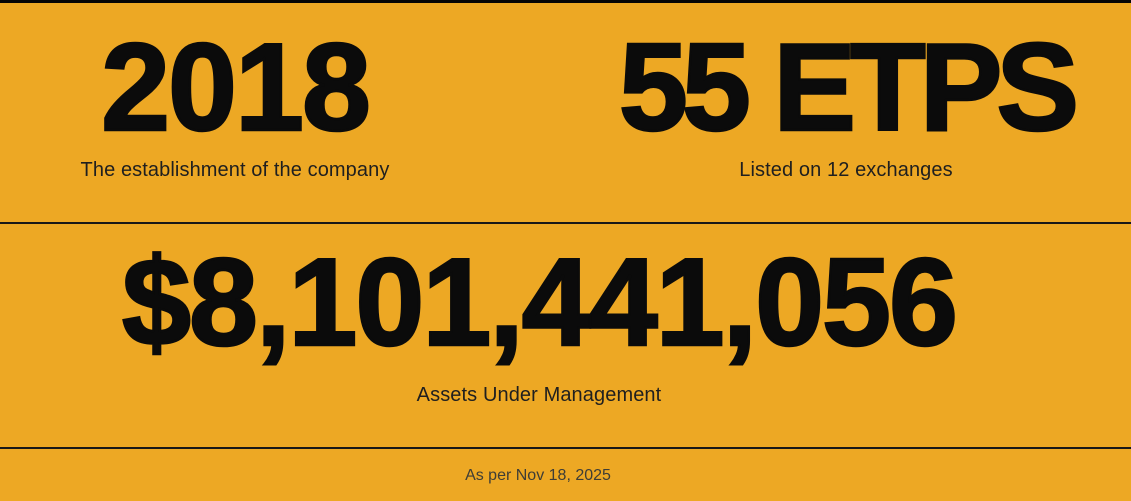 The height and width of the screenshot is (501, 1131). What do you see at coordinates (565, 1) in the screenshot?
I see `top-border` at bounding box center [565, 1].